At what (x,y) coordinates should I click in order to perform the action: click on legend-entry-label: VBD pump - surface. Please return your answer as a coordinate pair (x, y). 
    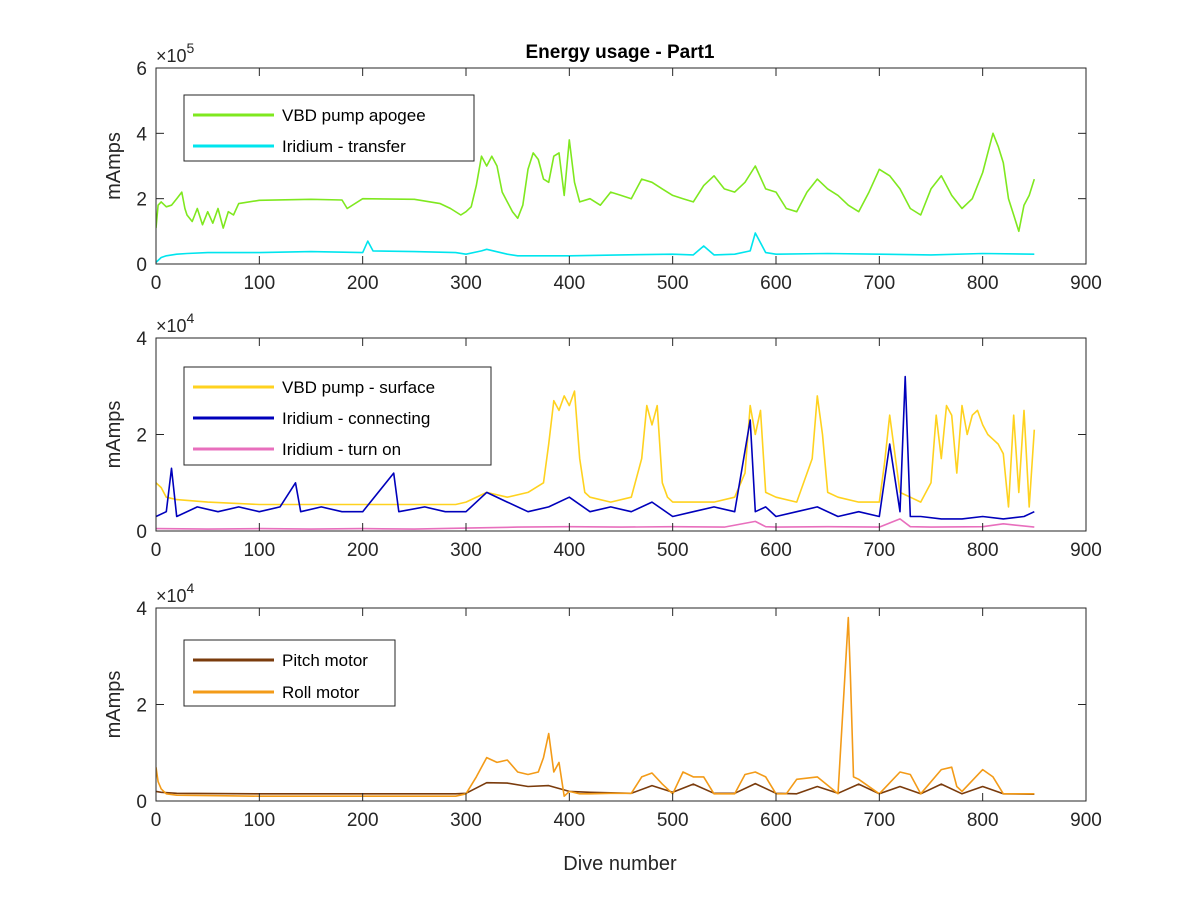
    Looking at the image, I should click on (358, 387).